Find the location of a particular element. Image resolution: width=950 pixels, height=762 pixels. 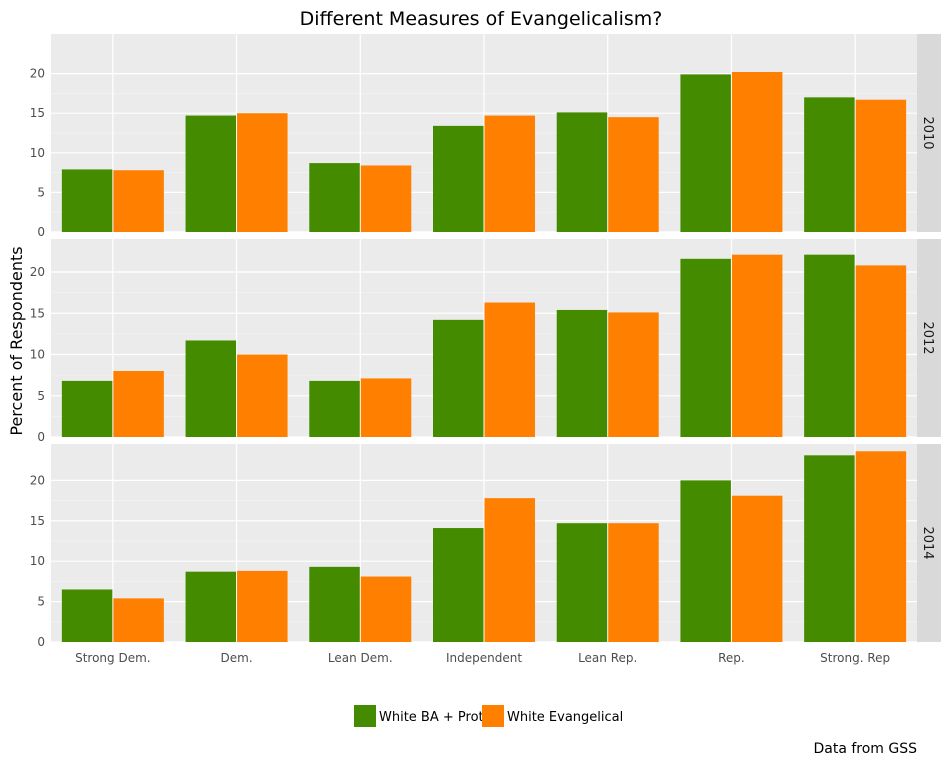

legend-key-white-ba-prot is located at coordinates (365, 716).